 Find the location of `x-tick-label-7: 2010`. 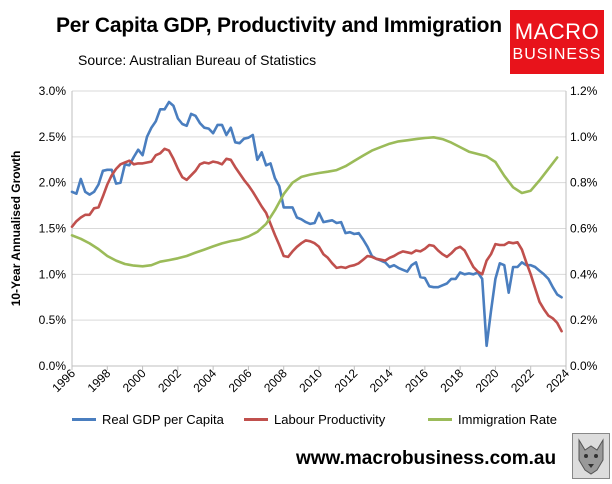

x-tick-label-7: 2010 is located at coordinates (310, 380).